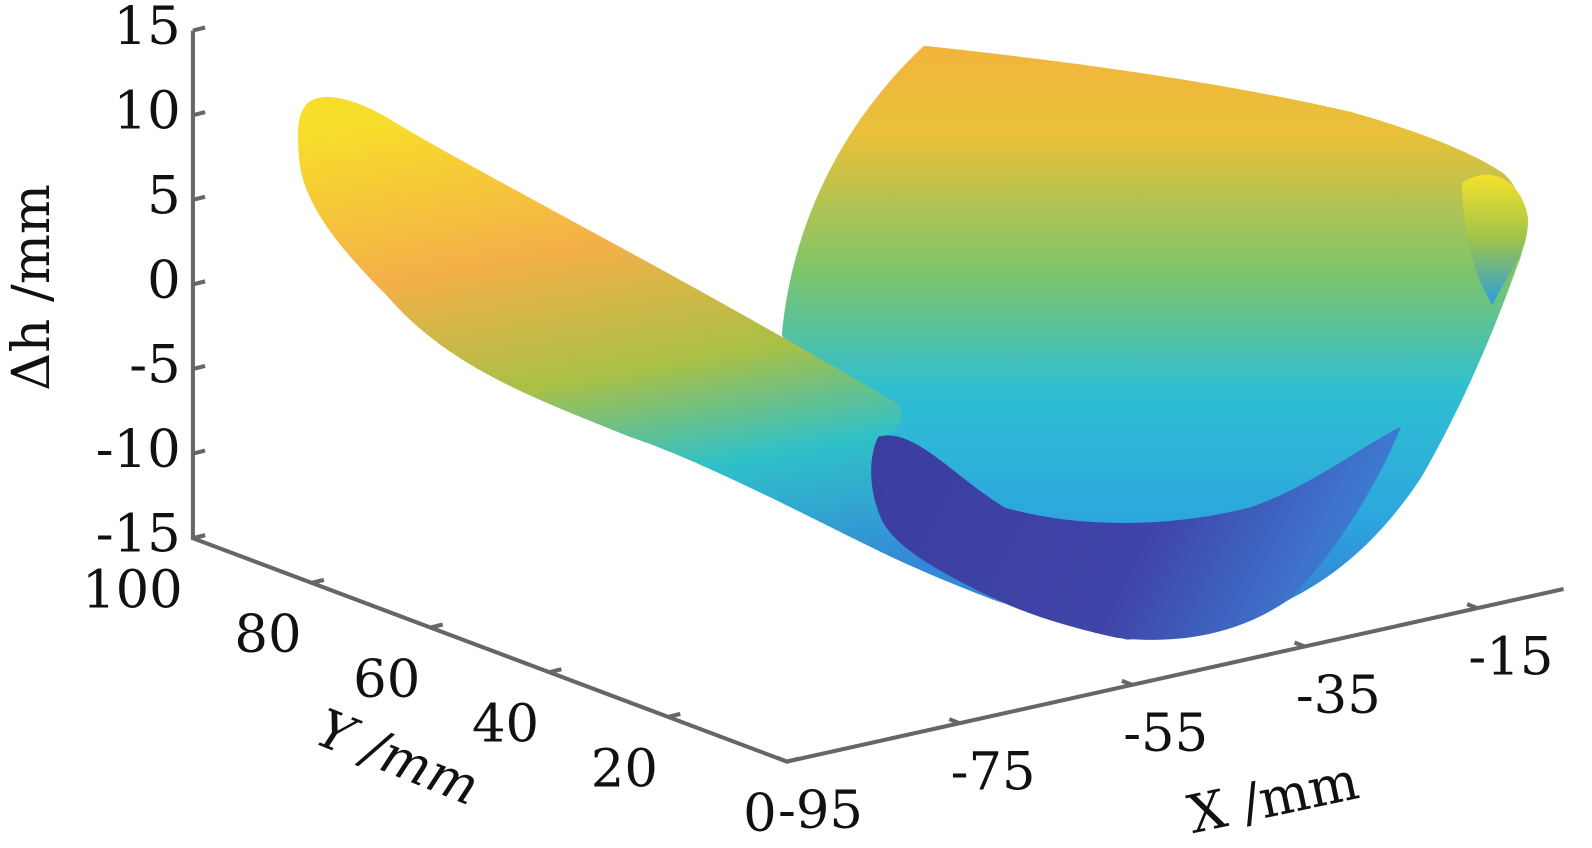  I want to click on z-tick-label: -5, so click(154, 365).